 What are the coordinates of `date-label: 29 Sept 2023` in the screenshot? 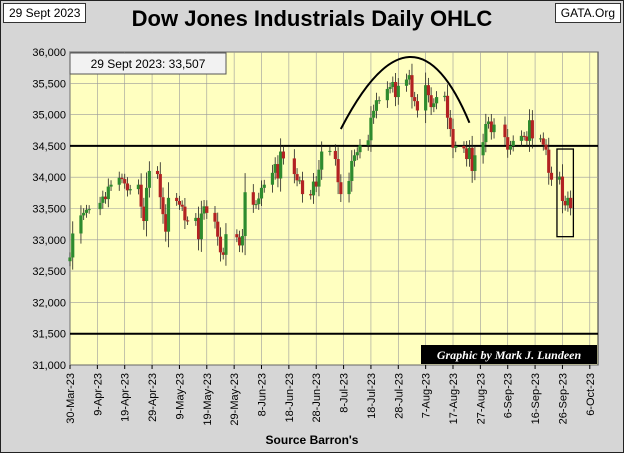 It's located at (45, 13).